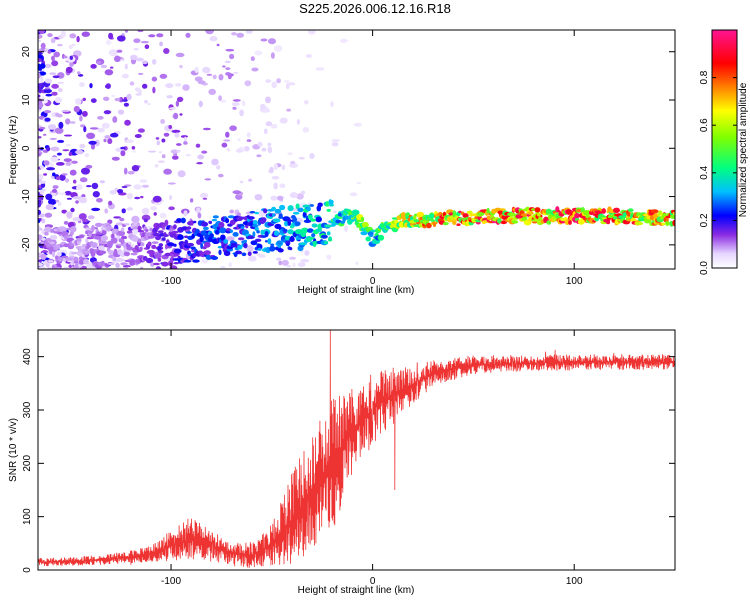 Image resolution: width=750 pixels, height=600 pixels. I want to click on colorbar-label: Normalized spectral amplitude, so click(743, 149).